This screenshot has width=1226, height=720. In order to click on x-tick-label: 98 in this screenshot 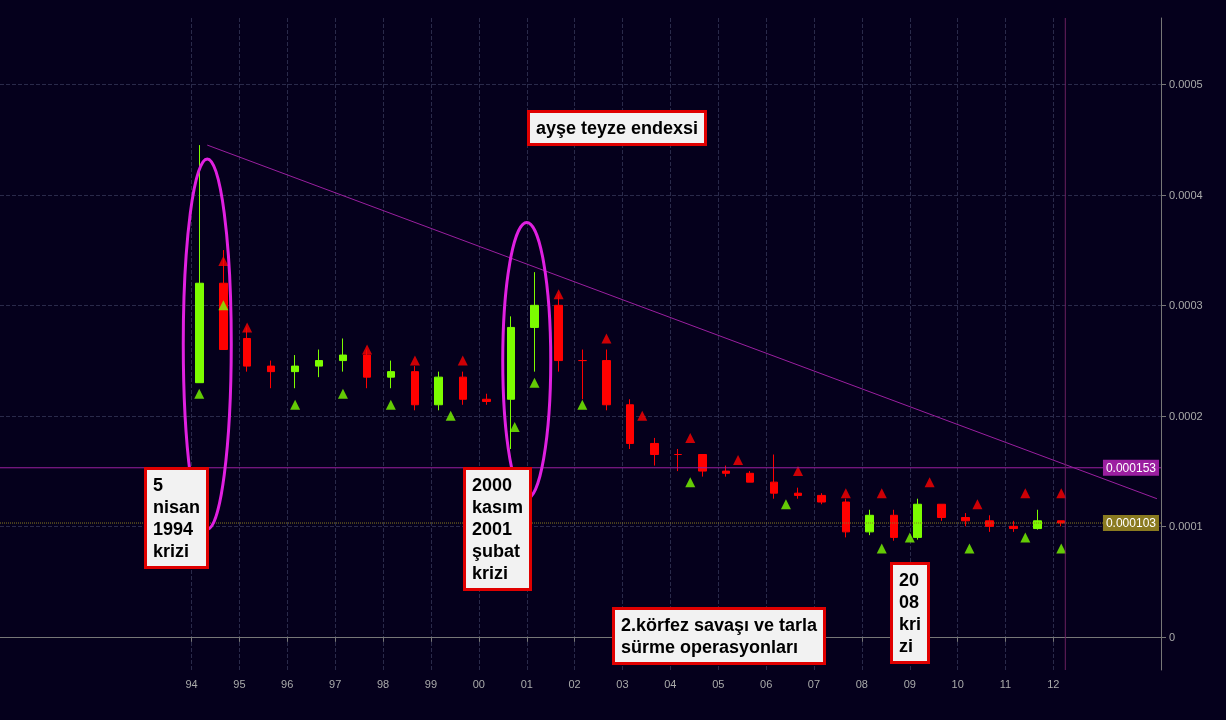, I will do `click(383, 683)`.